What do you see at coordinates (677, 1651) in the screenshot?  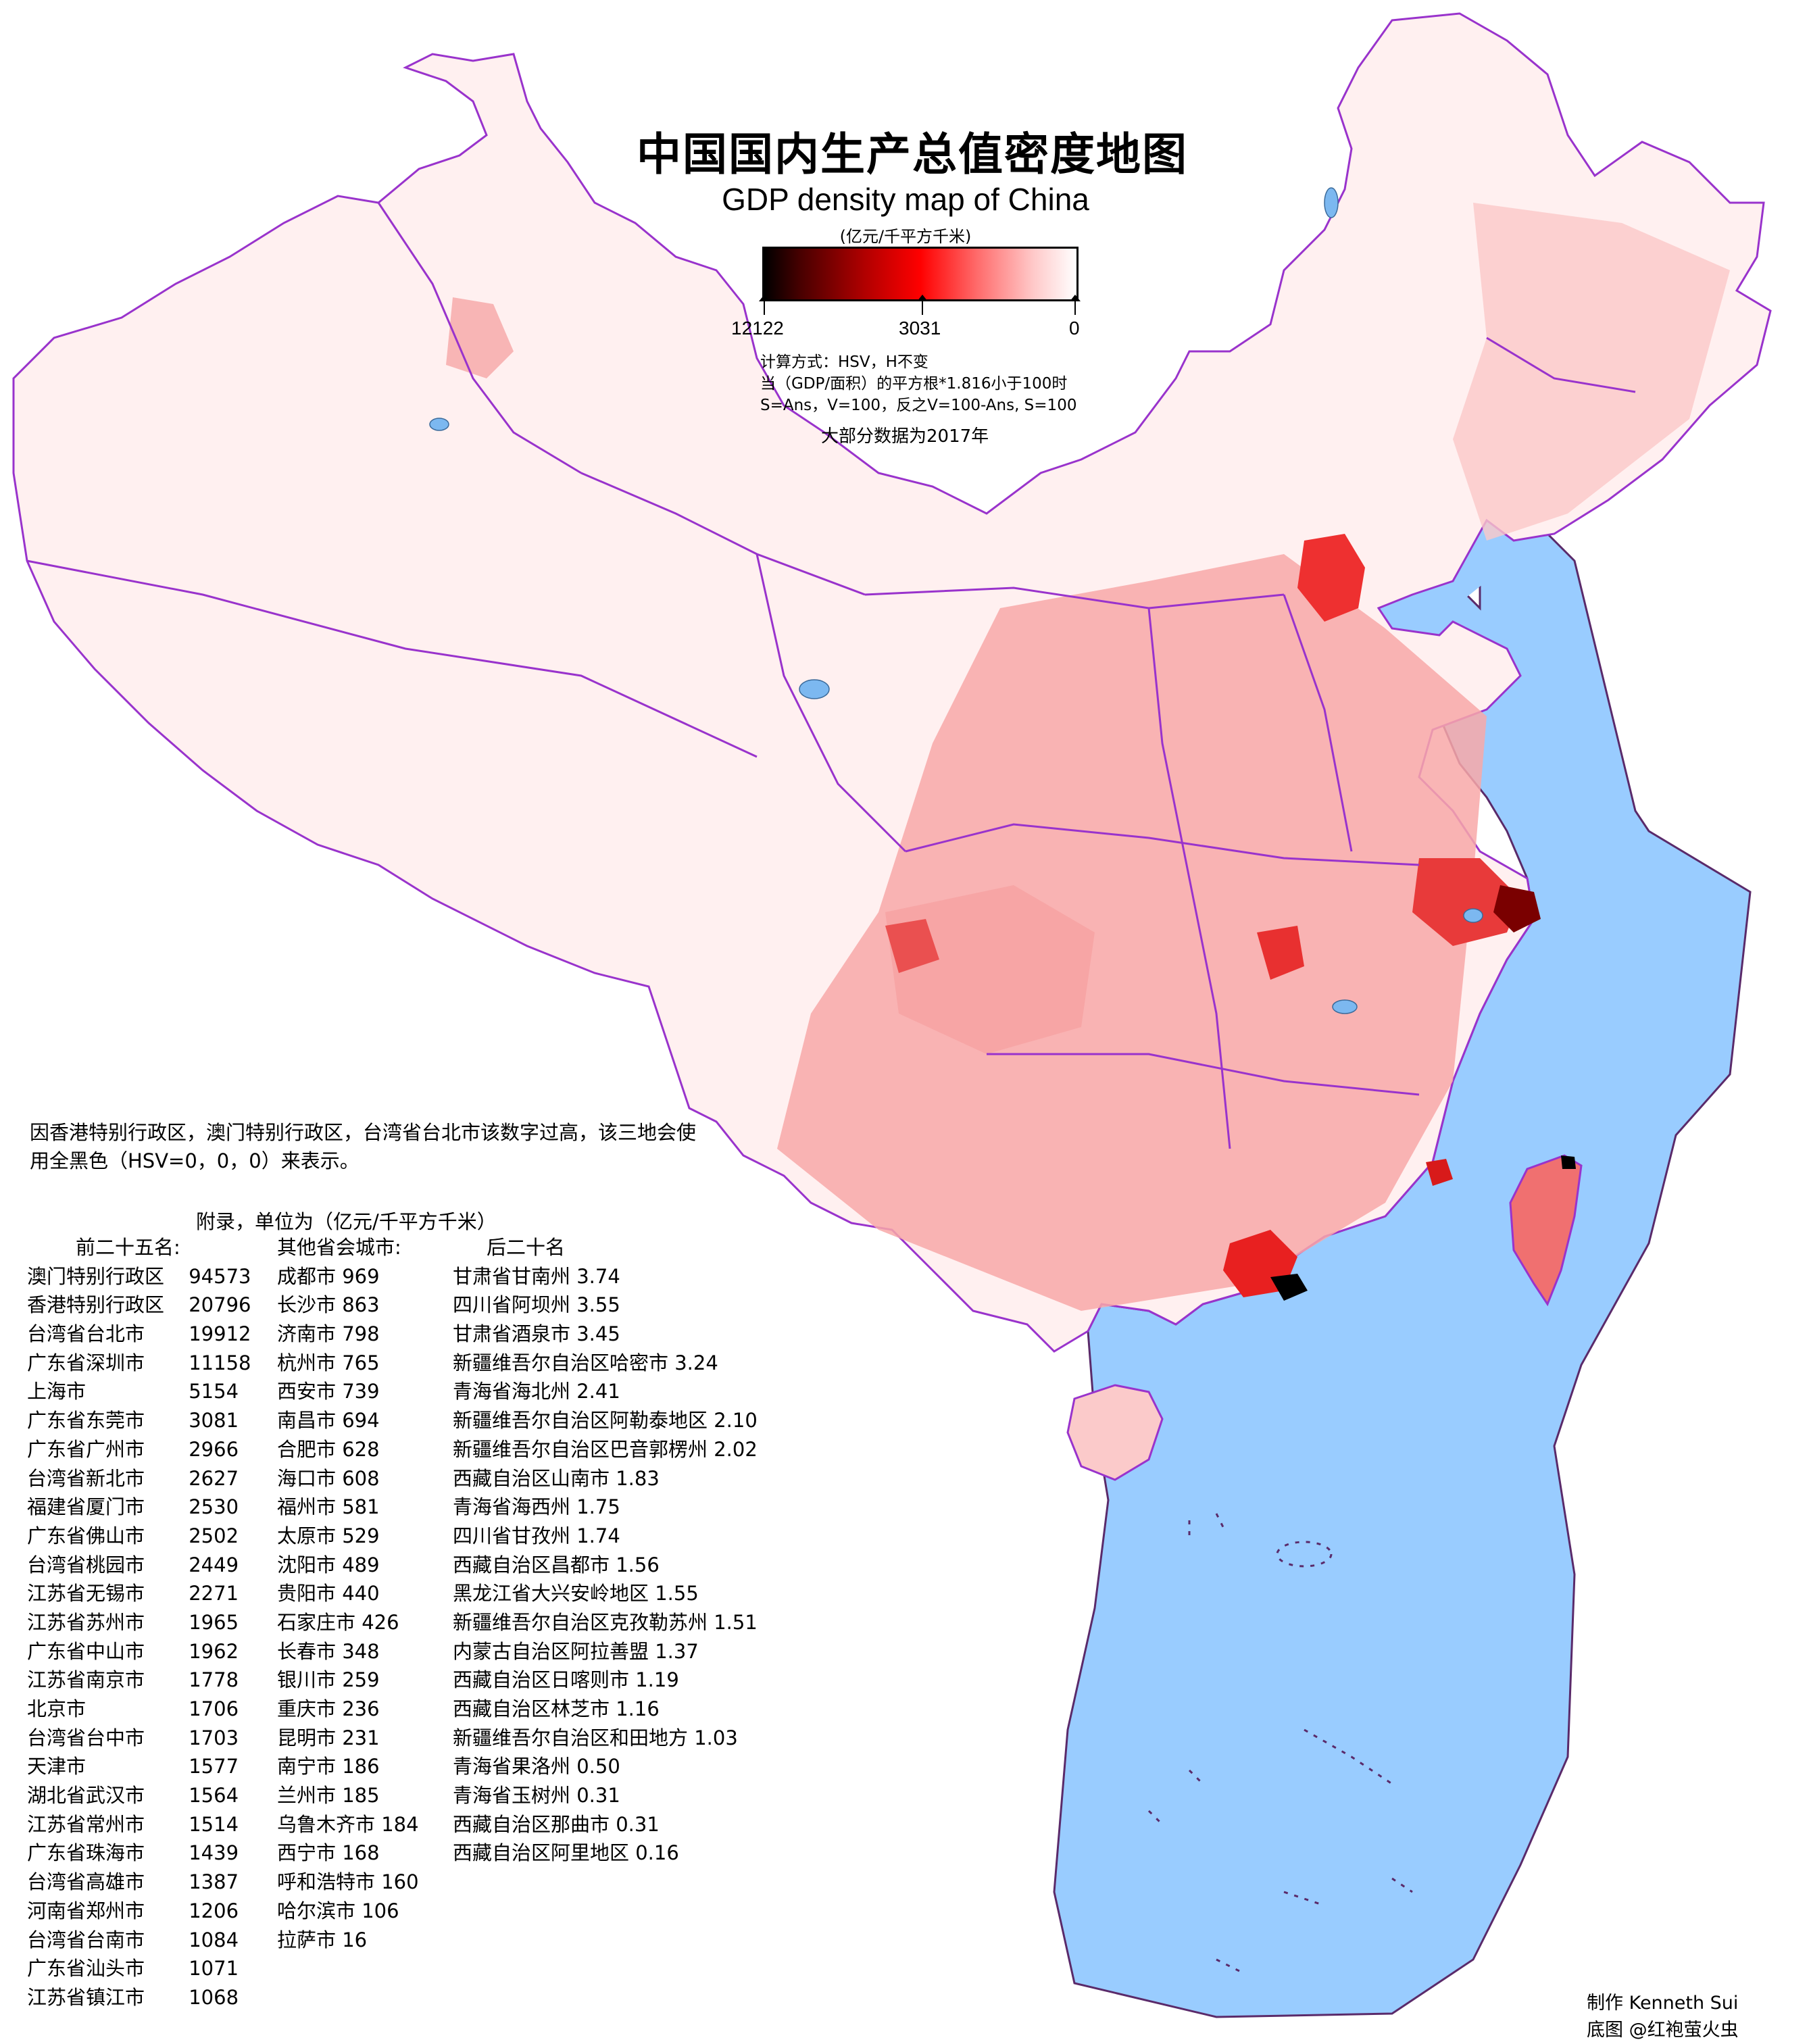 I see `item-value: 1.37` at bounding box center [677, 1651].